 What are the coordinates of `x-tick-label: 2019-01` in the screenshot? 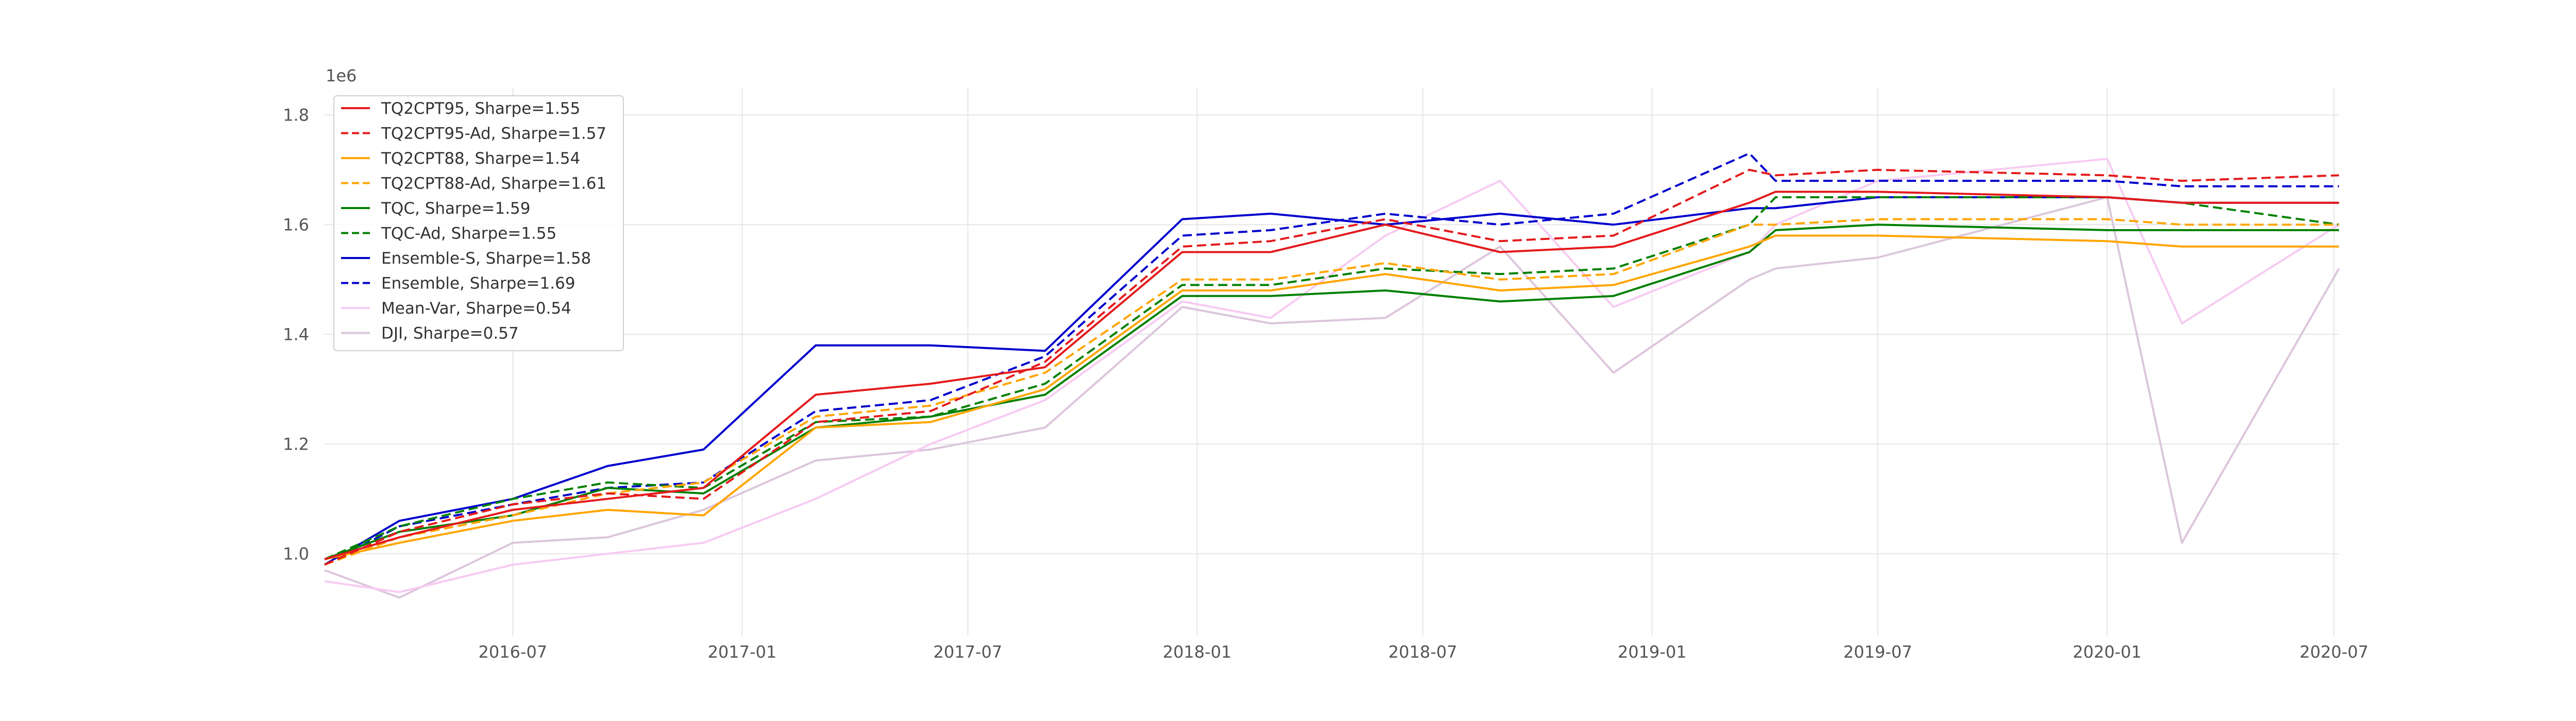 It's located at (1652, 652).